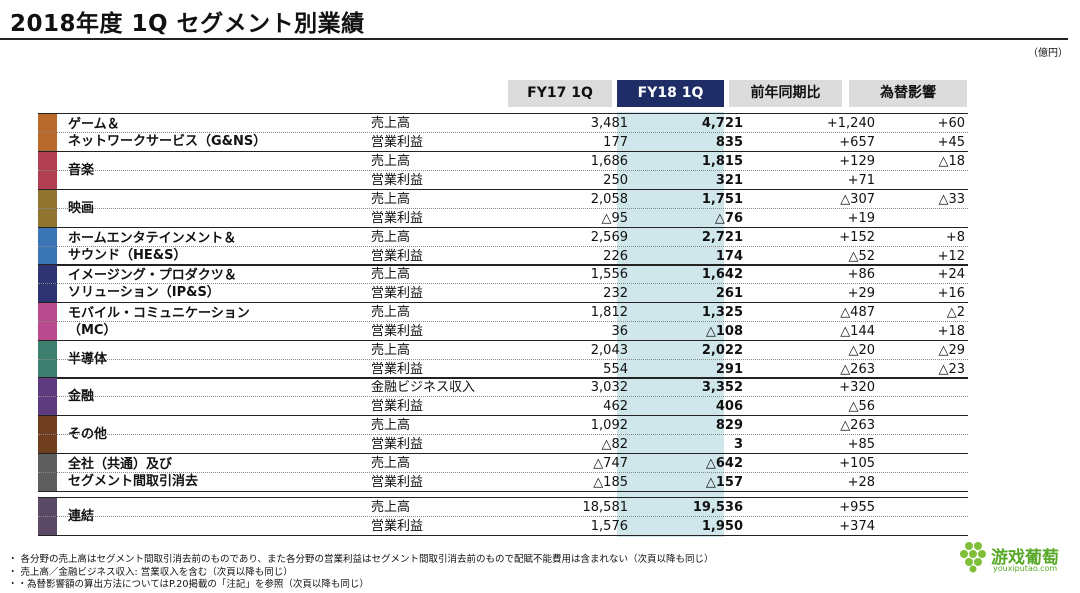 The width and height of the screenshot is (1080, 593). What do you see at coordinates (857, 507) in the screenshot?
I see `cell-yoy: +955` at bounding box center [857, 507].